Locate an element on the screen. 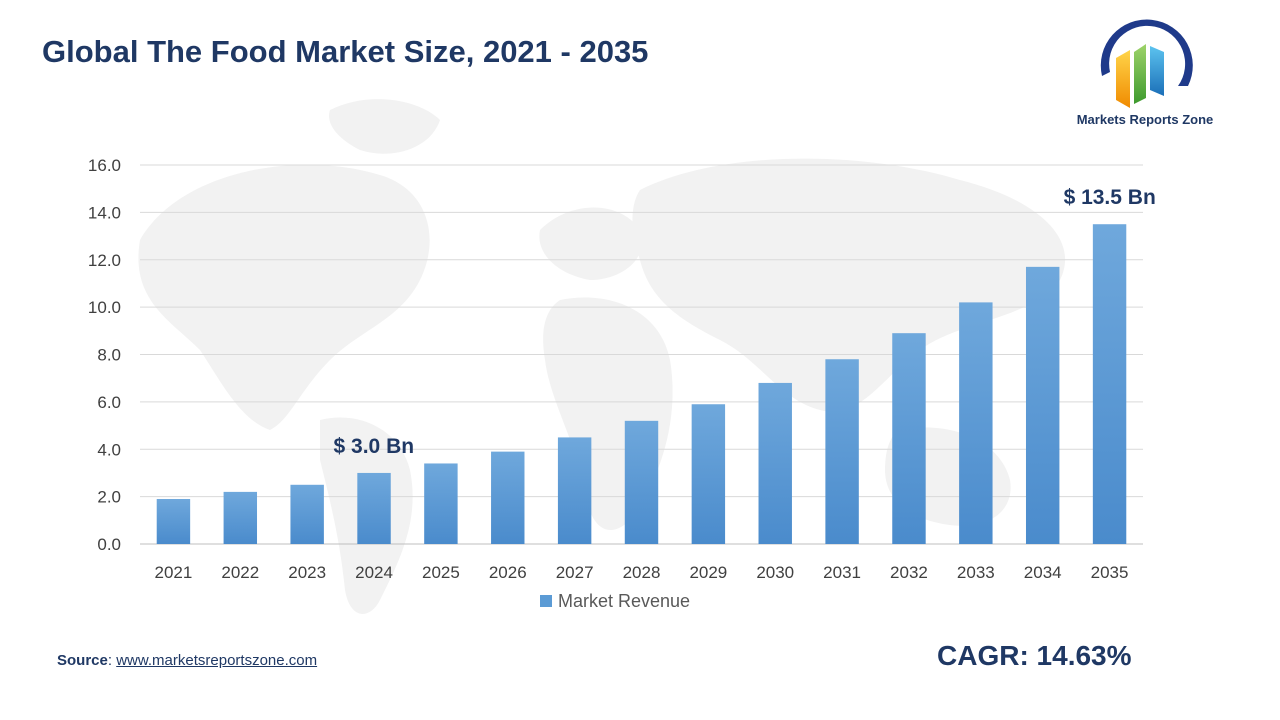  bar-chart-globe-logo-icon is located at coordinates (1146, 63).